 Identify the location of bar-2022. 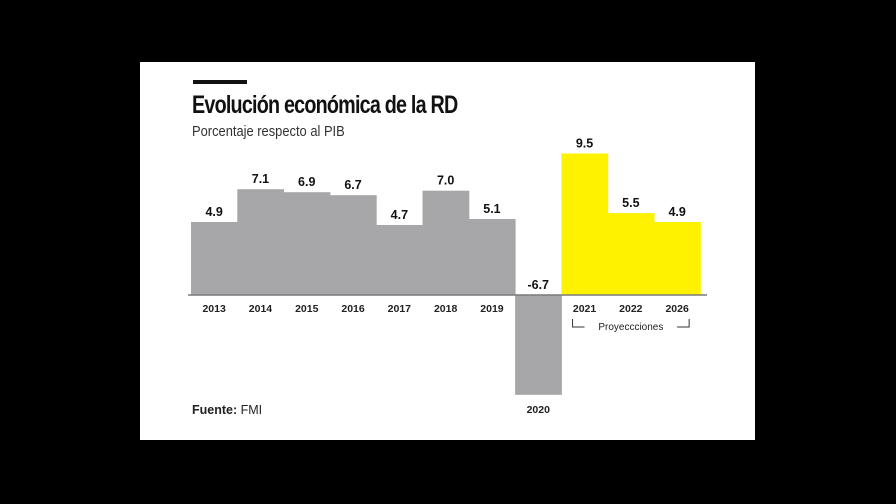
(631, 254).